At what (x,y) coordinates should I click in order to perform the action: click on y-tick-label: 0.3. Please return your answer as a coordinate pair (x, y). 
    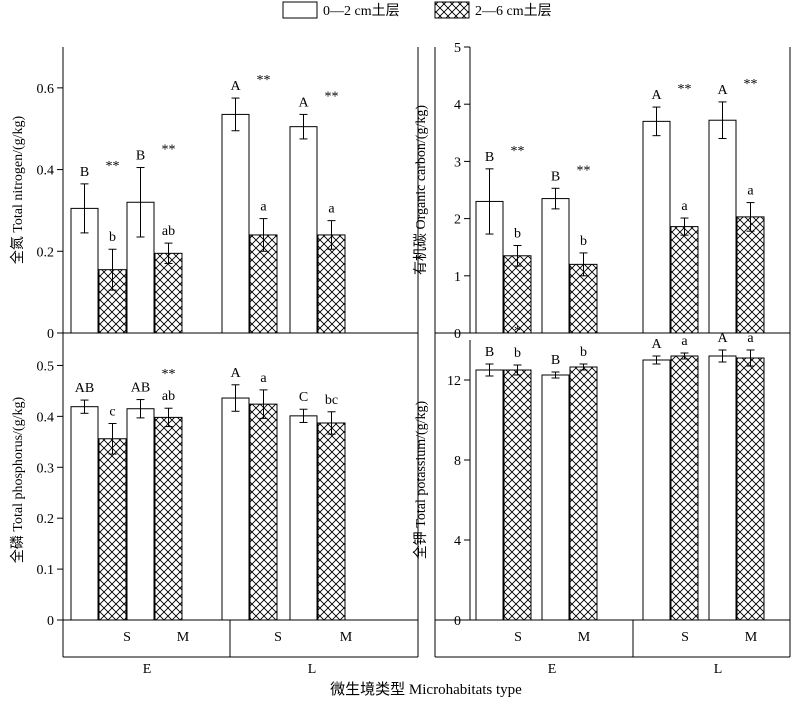
    Looking at the image, I should click on (46, 468).